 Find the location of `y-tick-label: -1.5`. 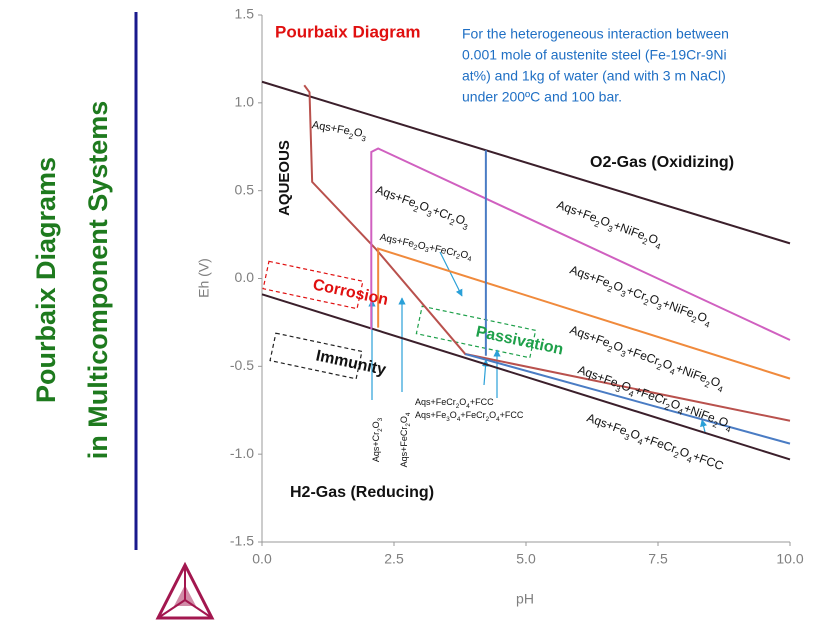

y-tick-label: -1.5 is located at coordinates (242, 541).